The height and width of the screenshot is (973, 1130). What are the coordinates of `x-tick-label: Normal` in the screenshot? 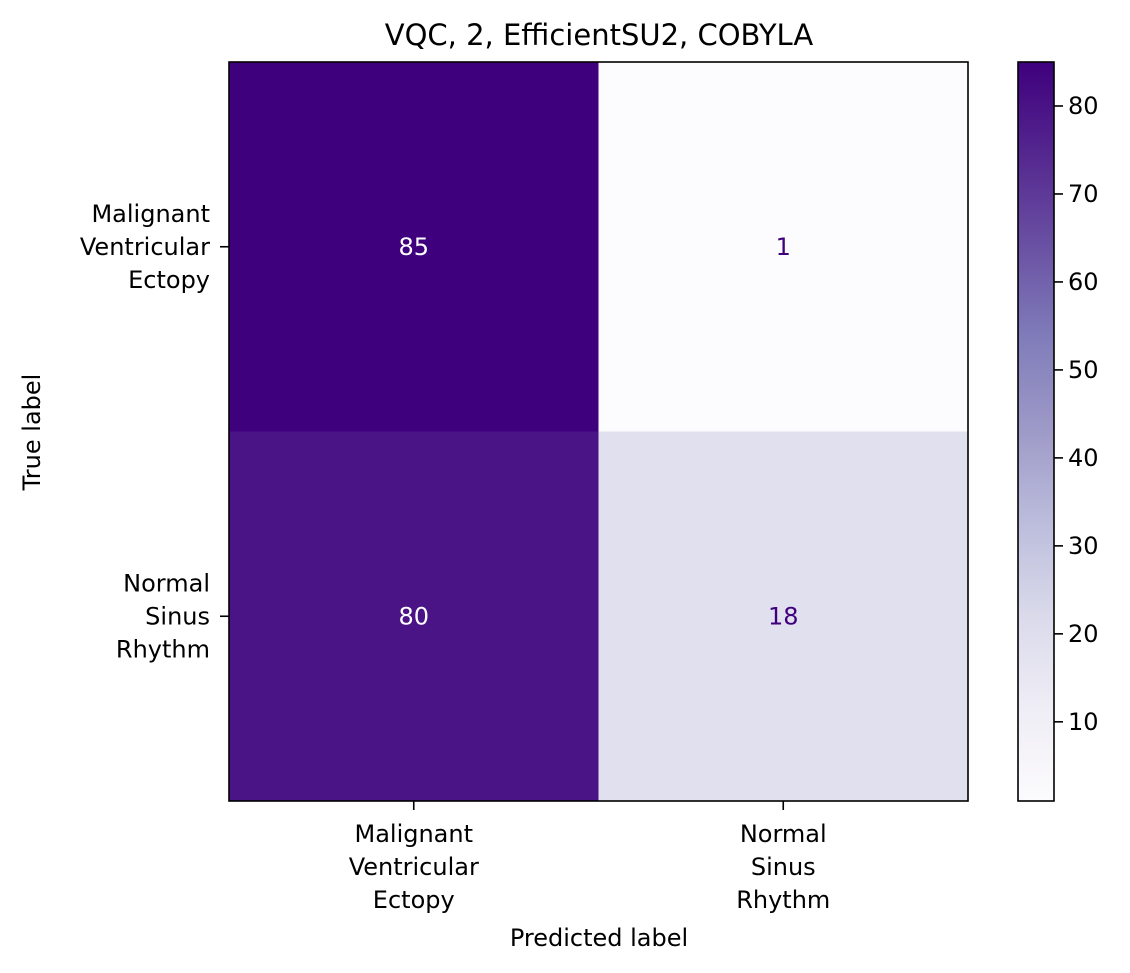 It's located at (783, 834).